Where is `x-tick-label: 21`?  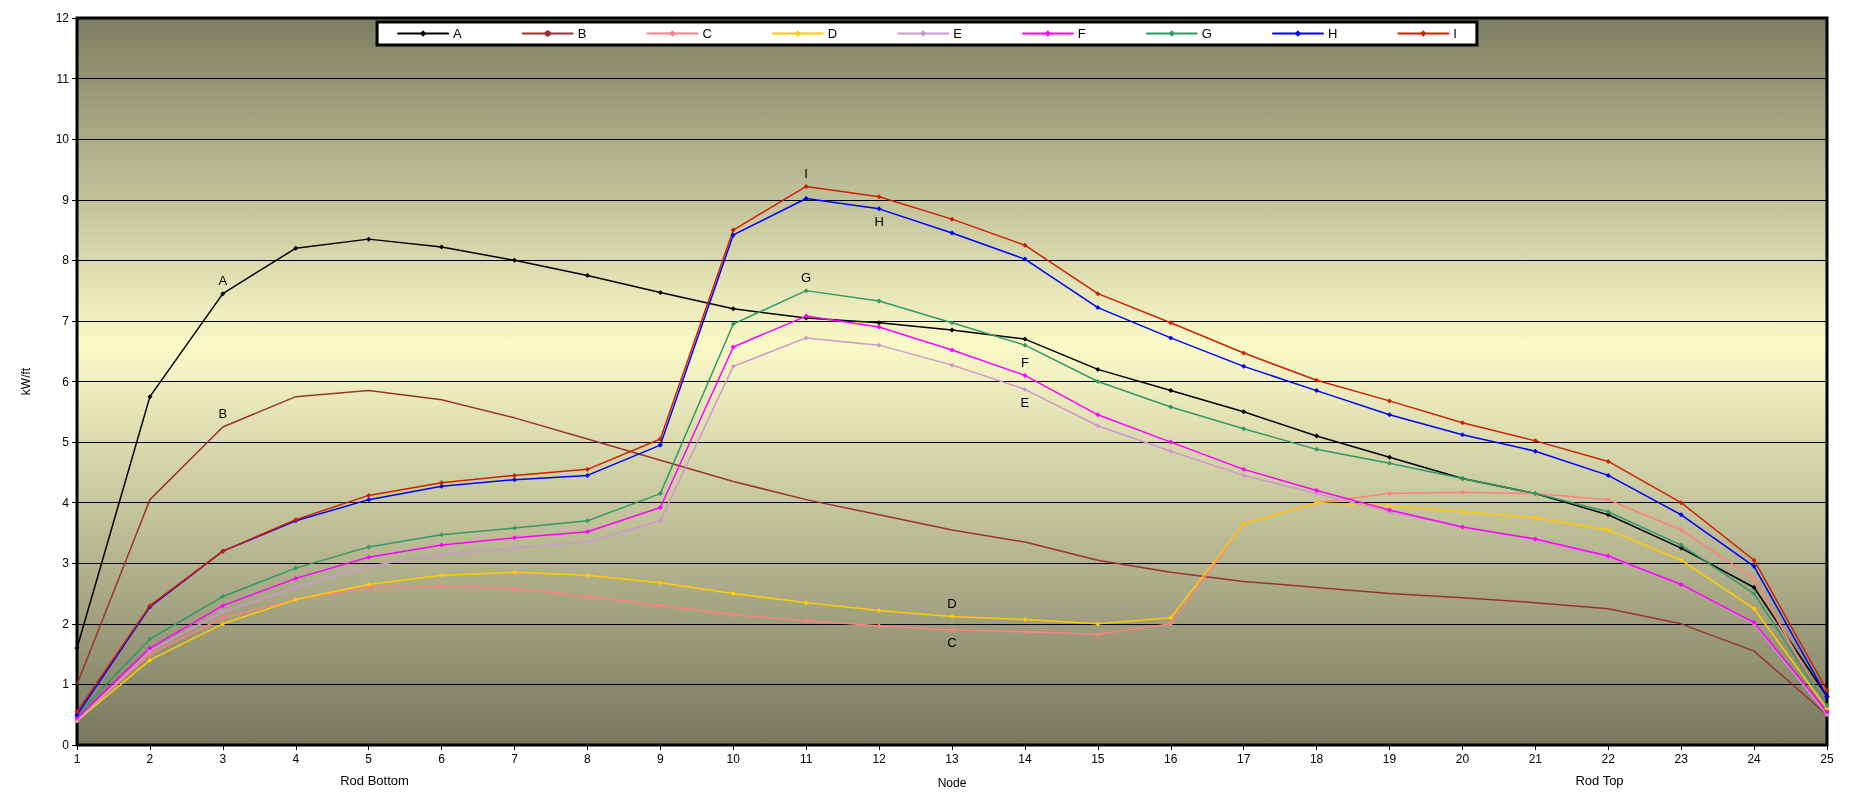 x-tick-label: 21 is located at coordinates (1535, 759).